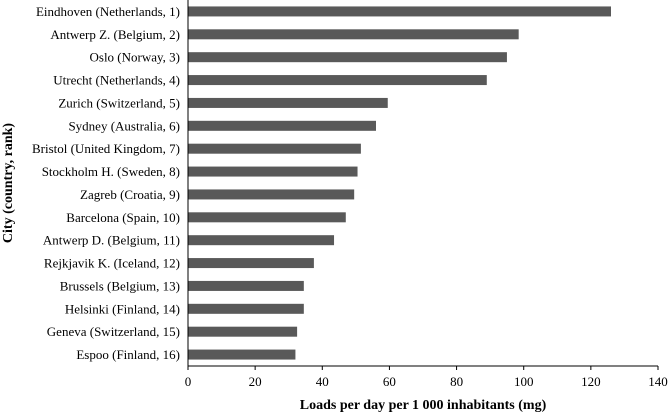 The height and width of the screenshot is (415, 668). I want to click on x-tick-label: 120, so click(591, 381).